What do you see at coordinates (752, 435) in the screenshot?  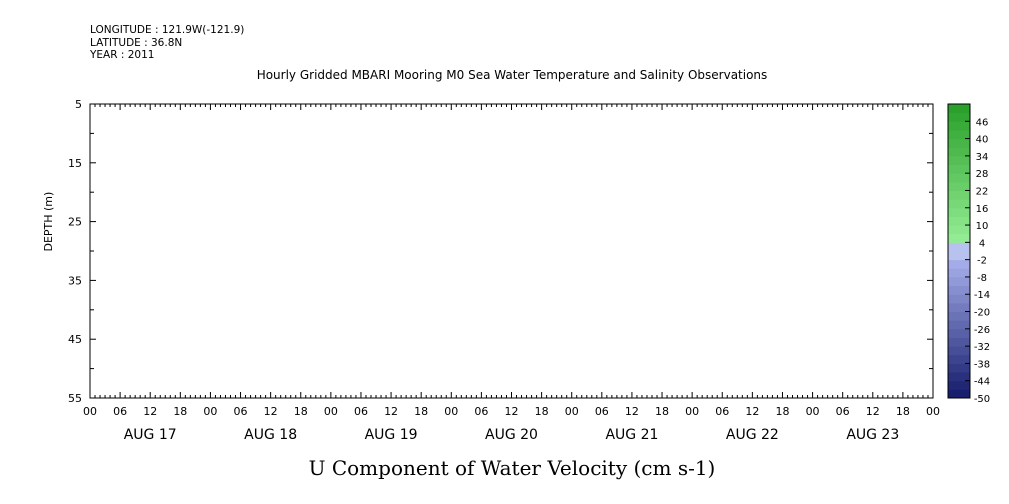 I see `x-day-tick-label: AUG 22` at bounding box center [752, 435].